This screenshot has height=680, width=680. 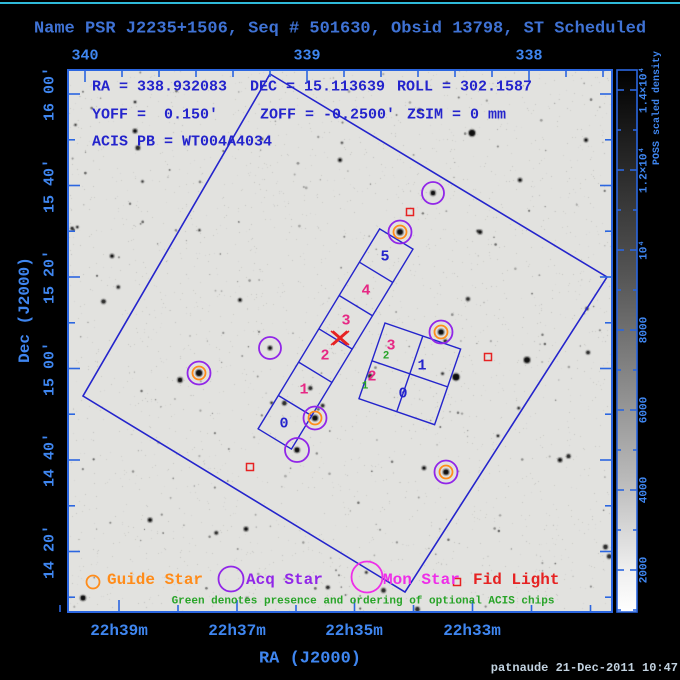 I want to click on colorbar-gradient, so click(x=627, y=341).